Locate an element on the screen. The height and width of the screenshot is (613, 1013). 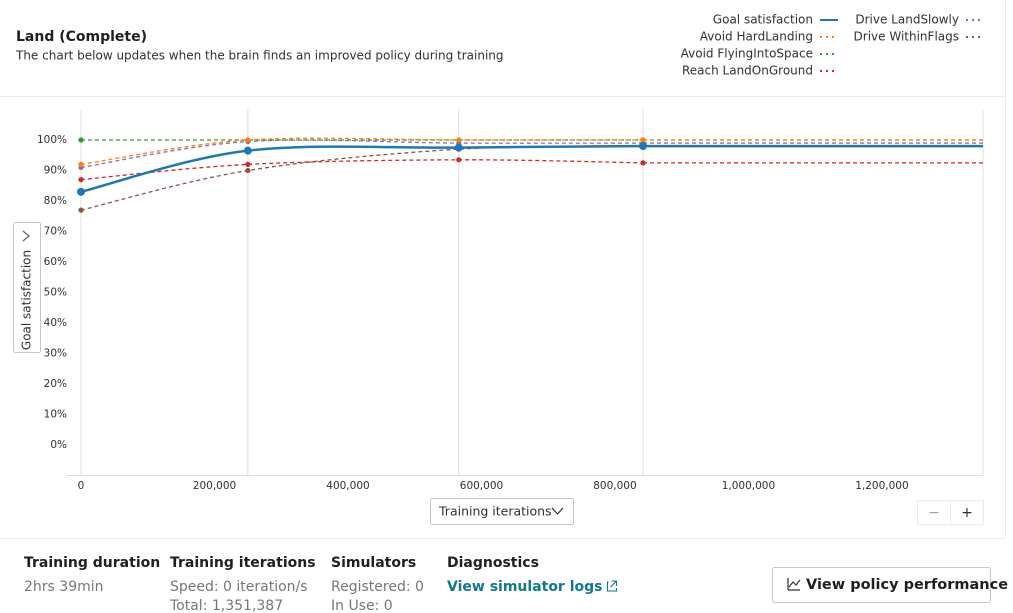
dropdown-frame is located at coordinates (502, 511).